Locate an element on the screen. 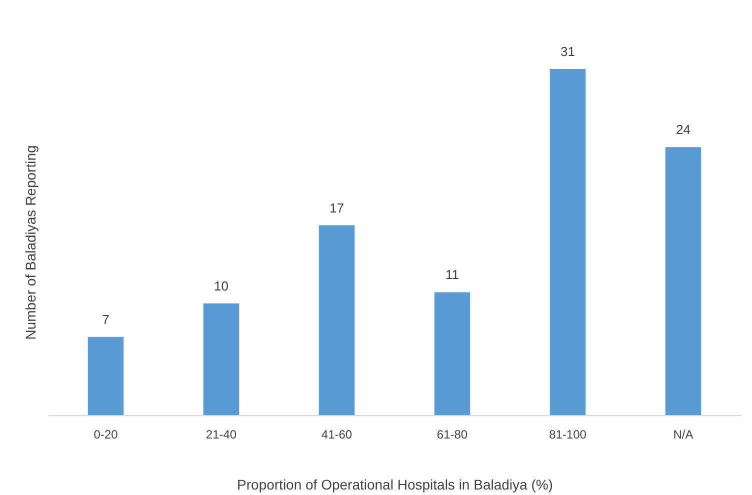  x-tick-label: 0-20 is located at coordinates (106, 435).